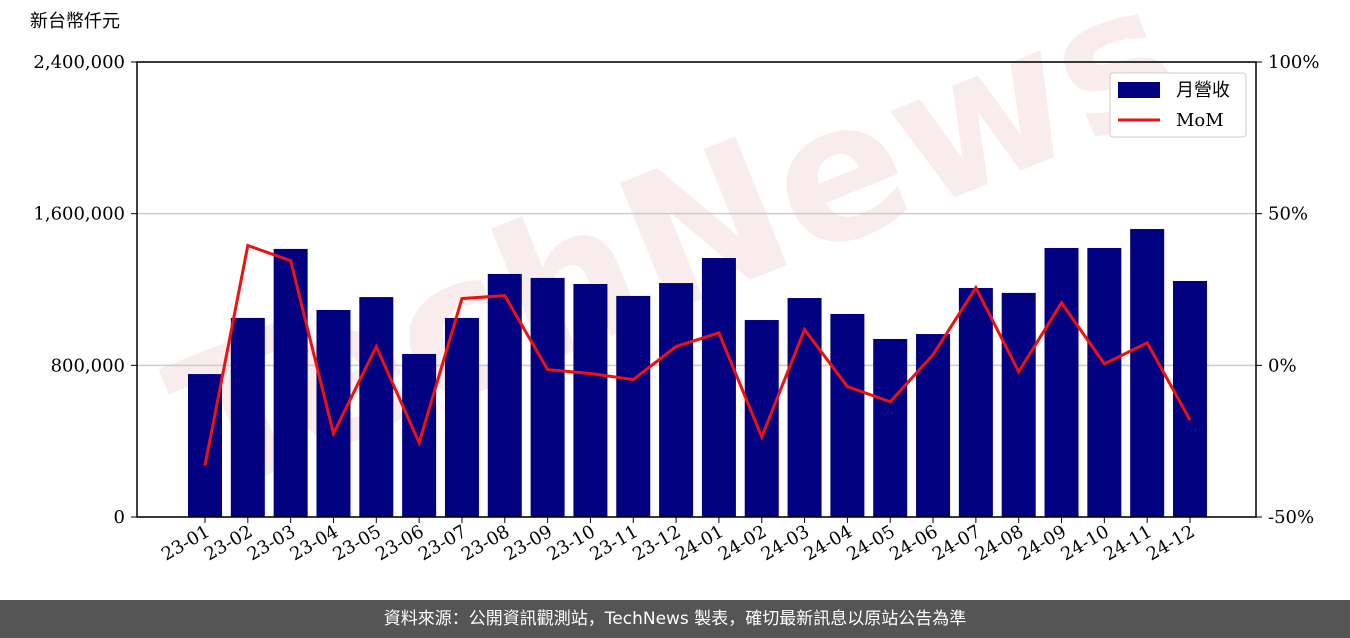 This screenshot has width=1350, height=638. What do you see at coordinates (1042, 543) in the screenshot?
I see `x-tick-label: 24-09` at bounding box center [1042, 543].